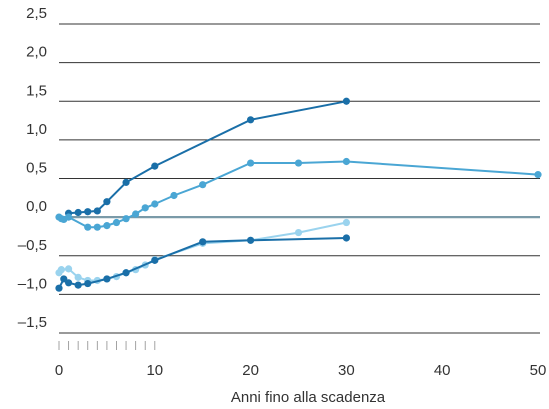 This screenshot has height=409, width=549. What do you see at coordinates (346, 370) in the screenshot?
I see `x-tick-label: 30` at bounding box center [346, 370].